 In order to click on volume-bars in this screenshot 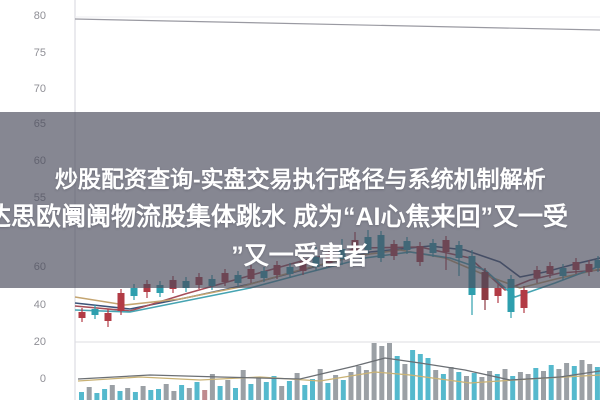, I will do `click(339, 371)`.